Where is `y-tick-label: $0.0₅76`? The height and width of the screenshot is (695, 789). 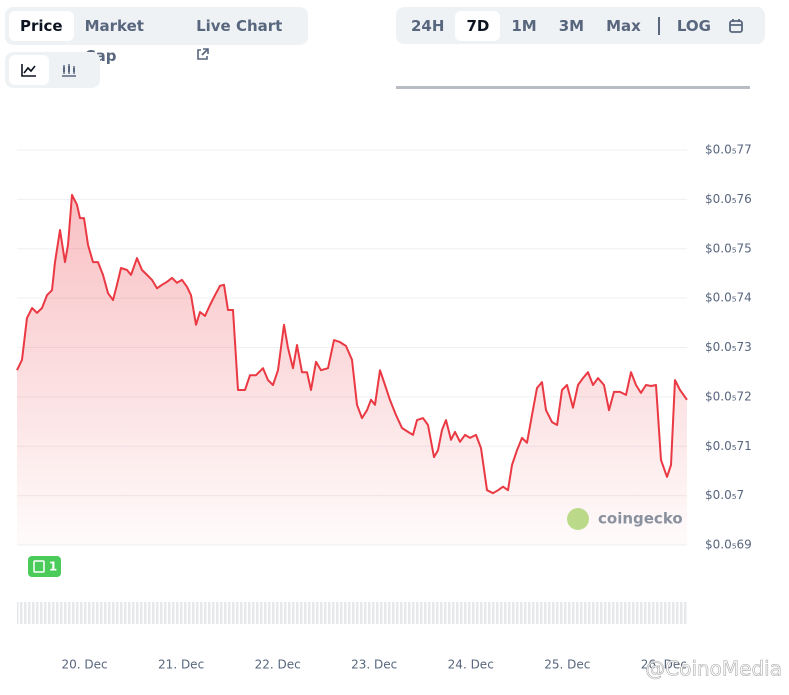 y-tick-label: $0.0₅76 is located at coordinates (728, 199).